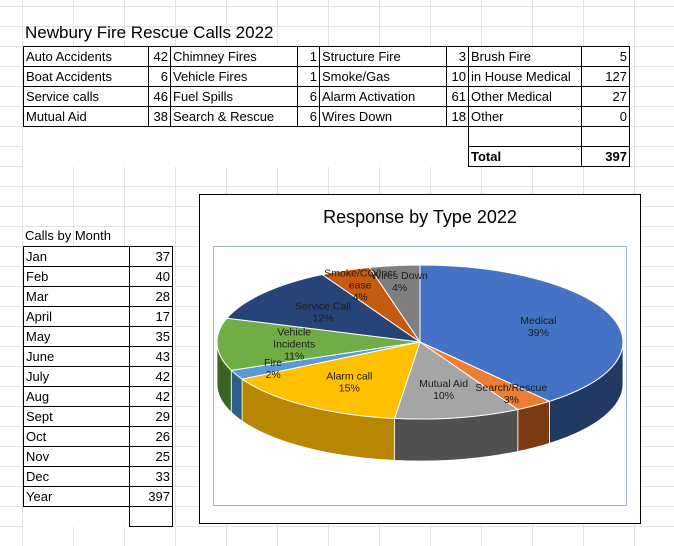 Image resolution: width=674 pixels, height=546 pixels. What do you see at coordinates (457, 56) in the screenshot?
I see `call-type-count: 3` at bounding box center [457, 56].